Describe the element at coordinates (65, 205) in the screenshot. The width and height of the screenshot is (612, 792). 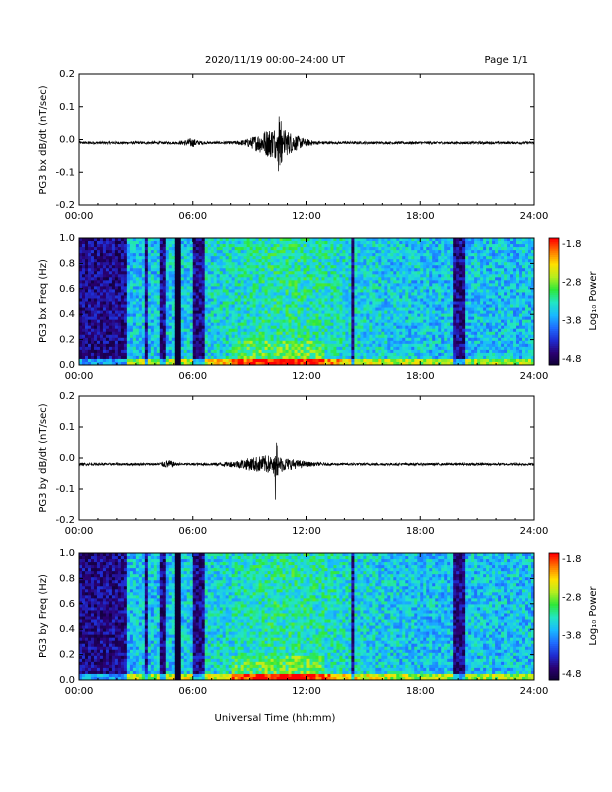
I see `y-tick-label: -0.2` at that location.